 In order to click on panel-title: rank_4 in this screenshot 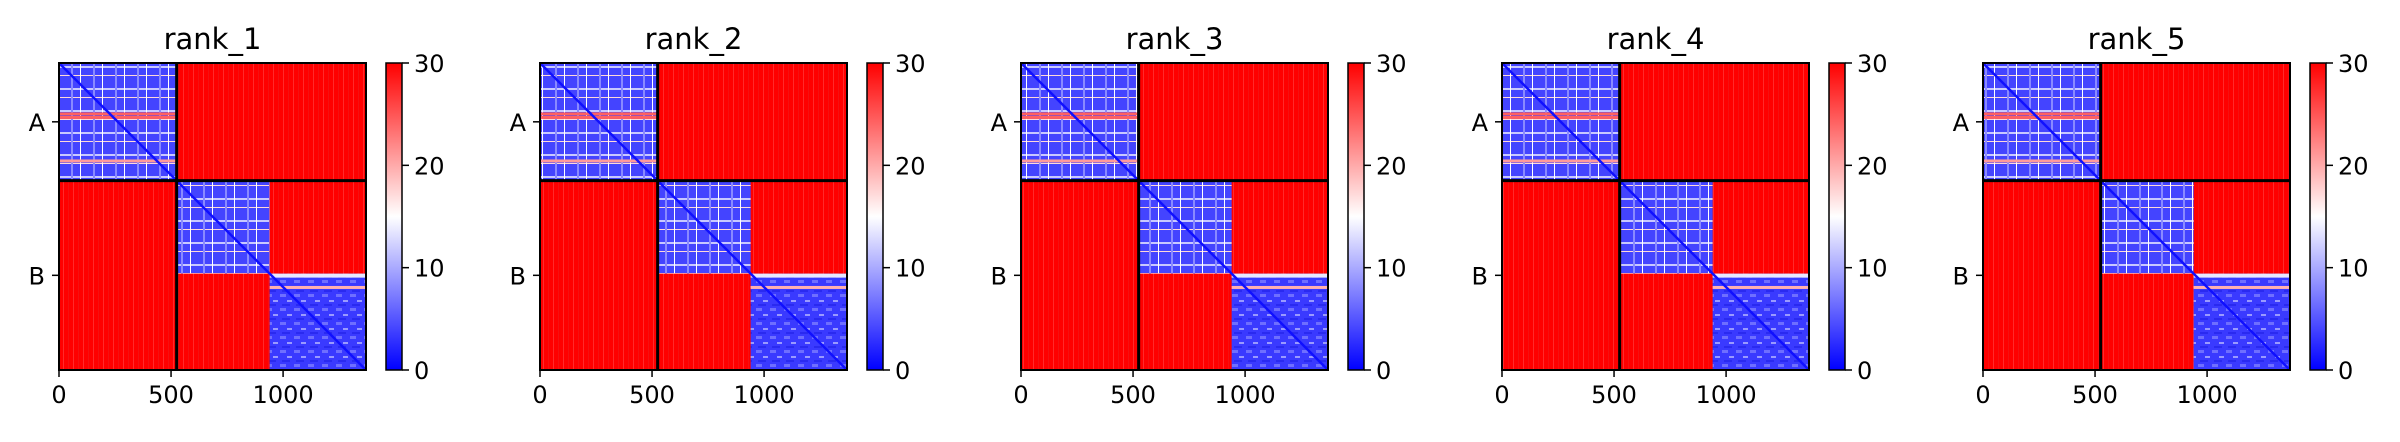, I will do `click(1656, 39)`.